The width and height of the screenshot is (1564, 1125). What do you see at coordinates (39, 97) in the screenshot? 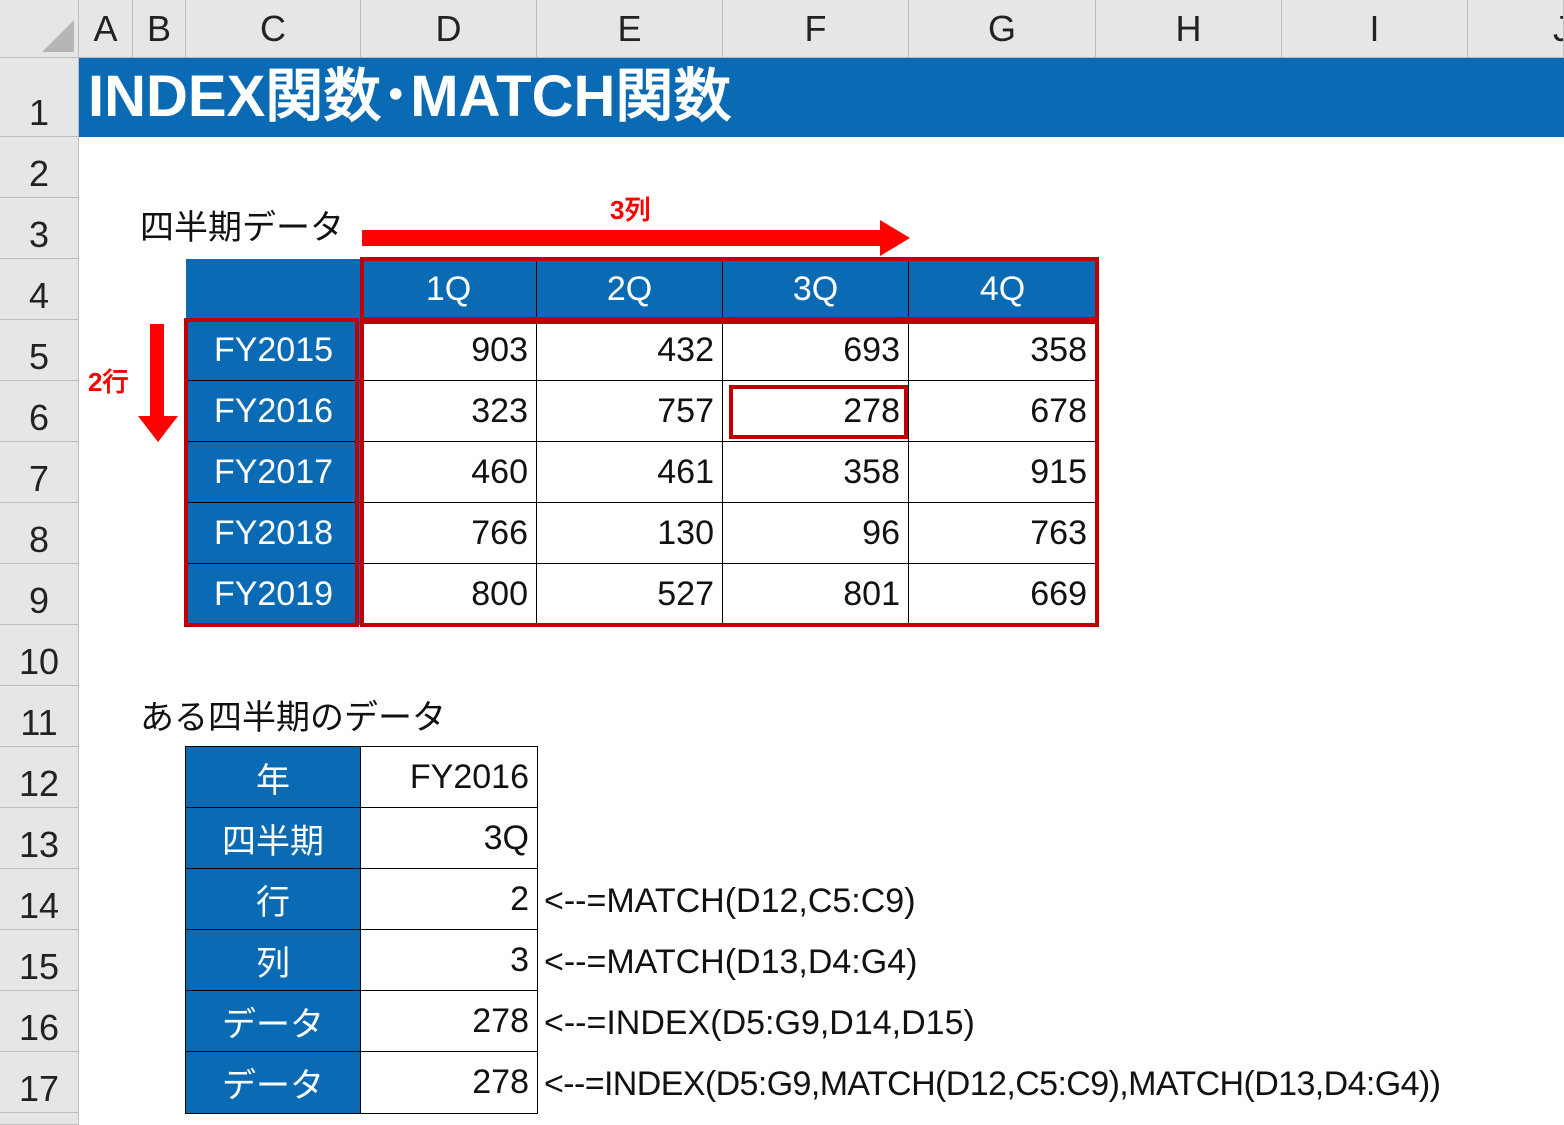
I see `row-header-1: 1` at bounding box center [39, 97].